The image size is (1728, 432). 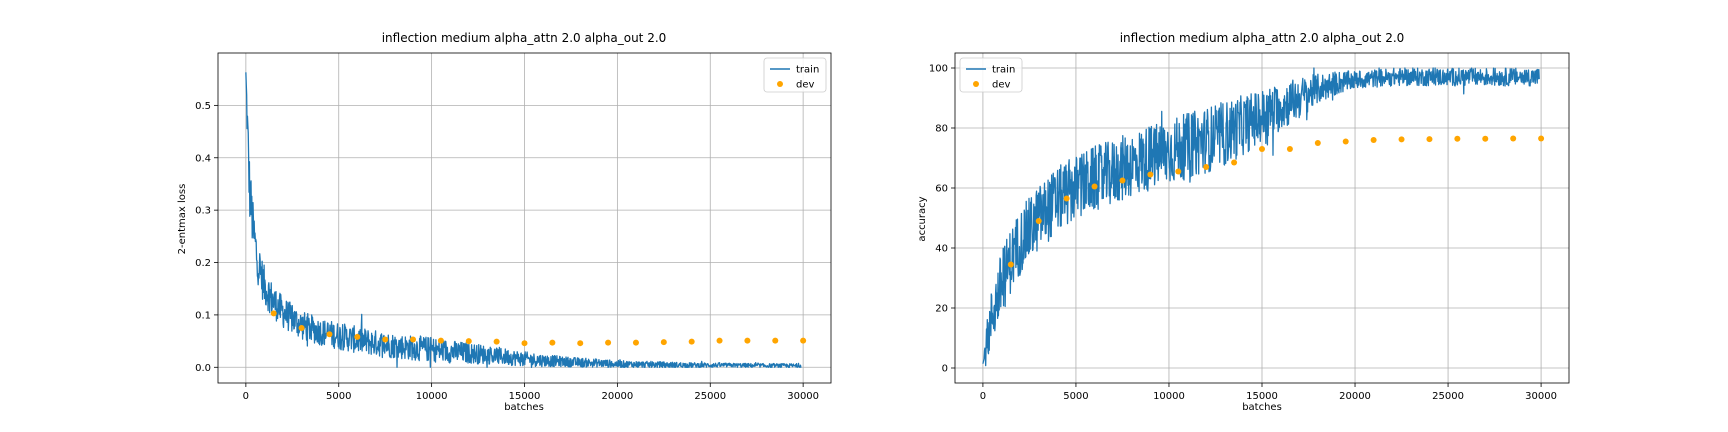 I want to click on accuracy-chart-xtick-label: 15000, so click(x=1262, y=396).